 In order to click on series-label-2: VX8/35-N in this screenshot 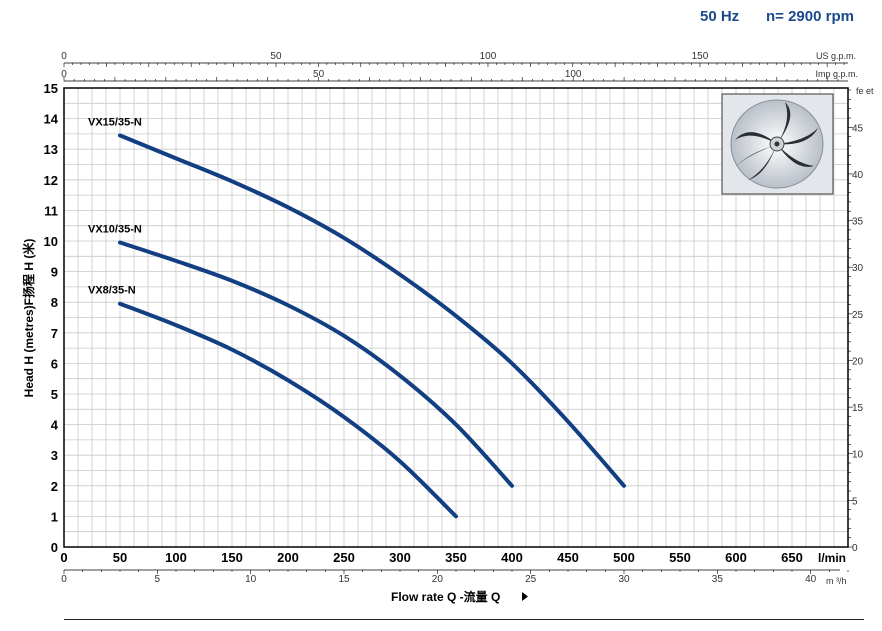, I will do `click(112, 291)`.